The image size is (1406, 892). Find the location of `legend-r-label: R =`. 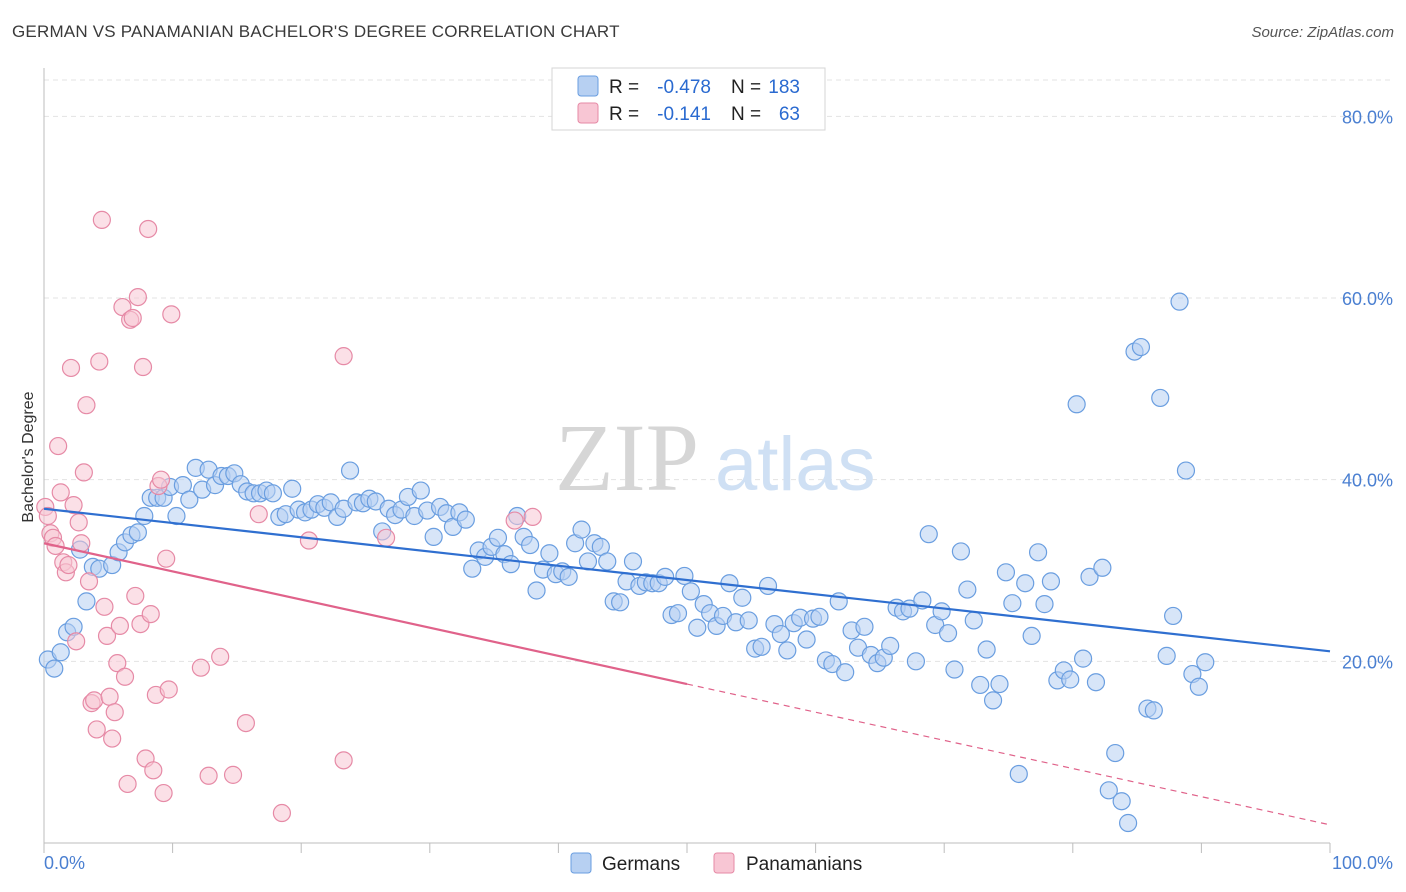

legend-r-label: R = is located at coordinates (624, 87).